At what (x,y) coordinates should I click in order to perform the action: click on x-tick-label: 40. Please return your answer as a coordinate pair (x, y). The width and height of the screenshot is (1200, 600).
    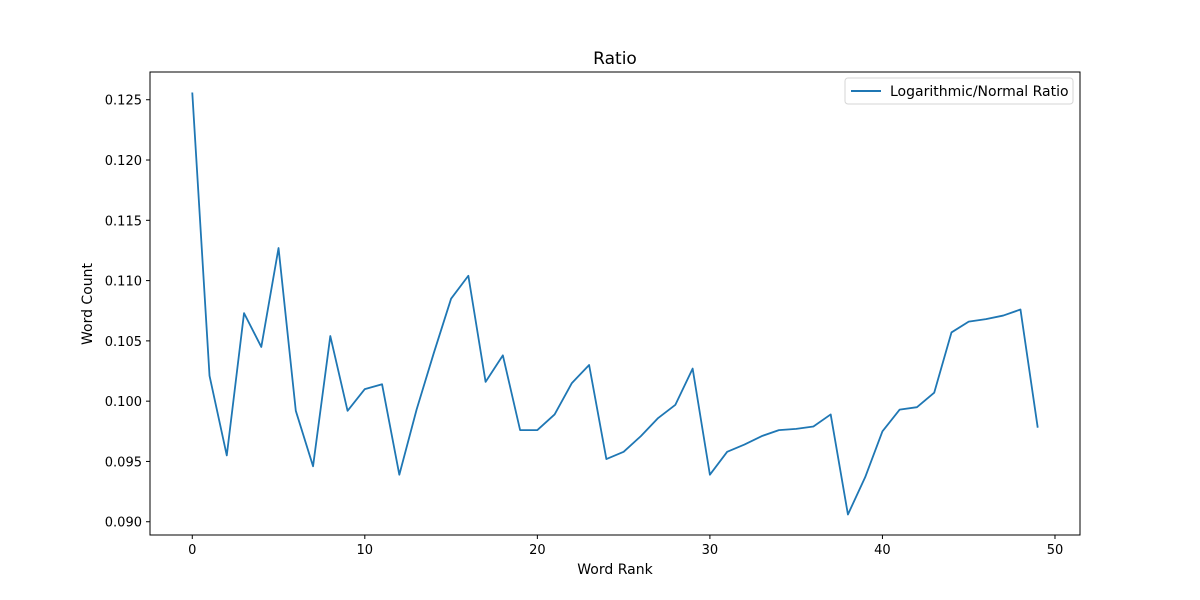
    Looking at the image, I should click on (882, 550).